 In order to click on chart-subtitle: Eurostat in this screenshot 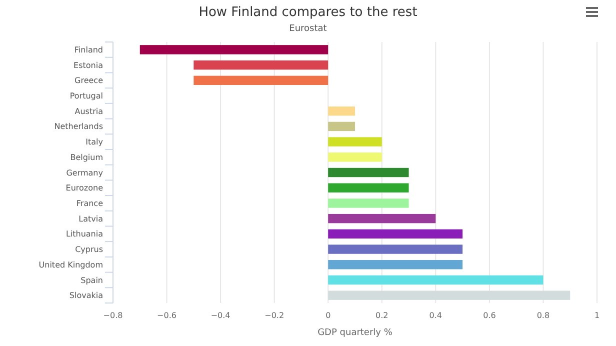, I will do `click(308, 29)`.